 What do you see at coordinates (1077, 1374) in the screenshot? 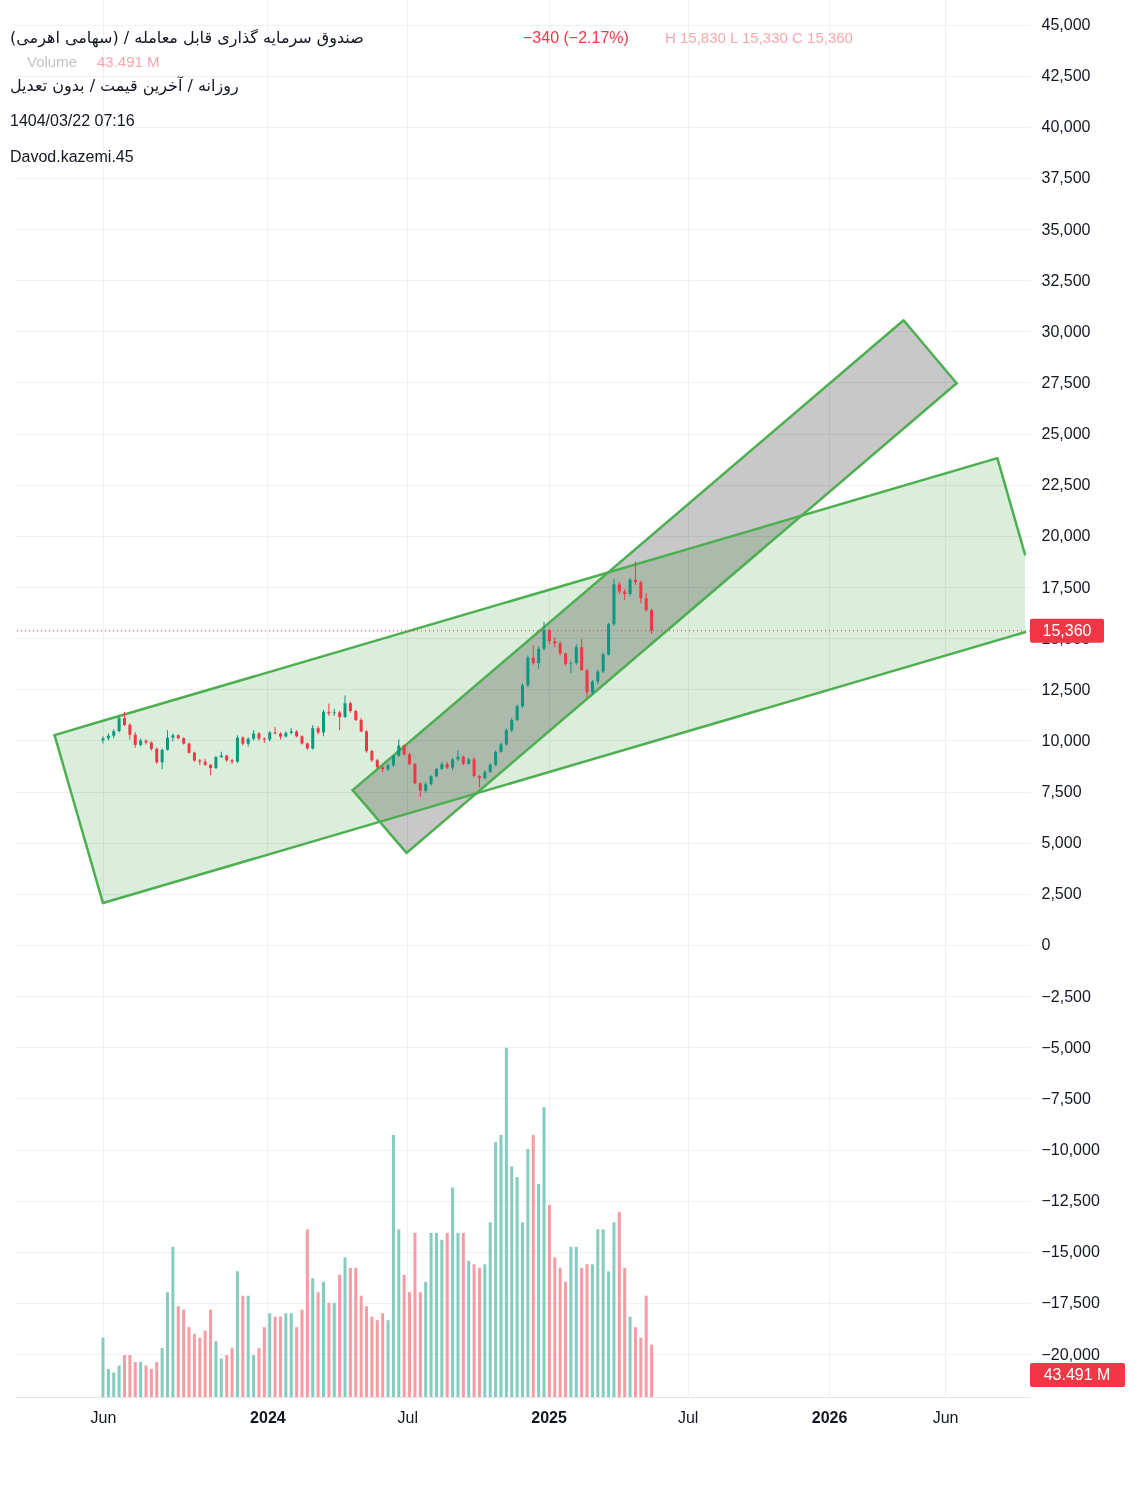
I see `text: 43.491 M` at bounding box center [1077, 1374].